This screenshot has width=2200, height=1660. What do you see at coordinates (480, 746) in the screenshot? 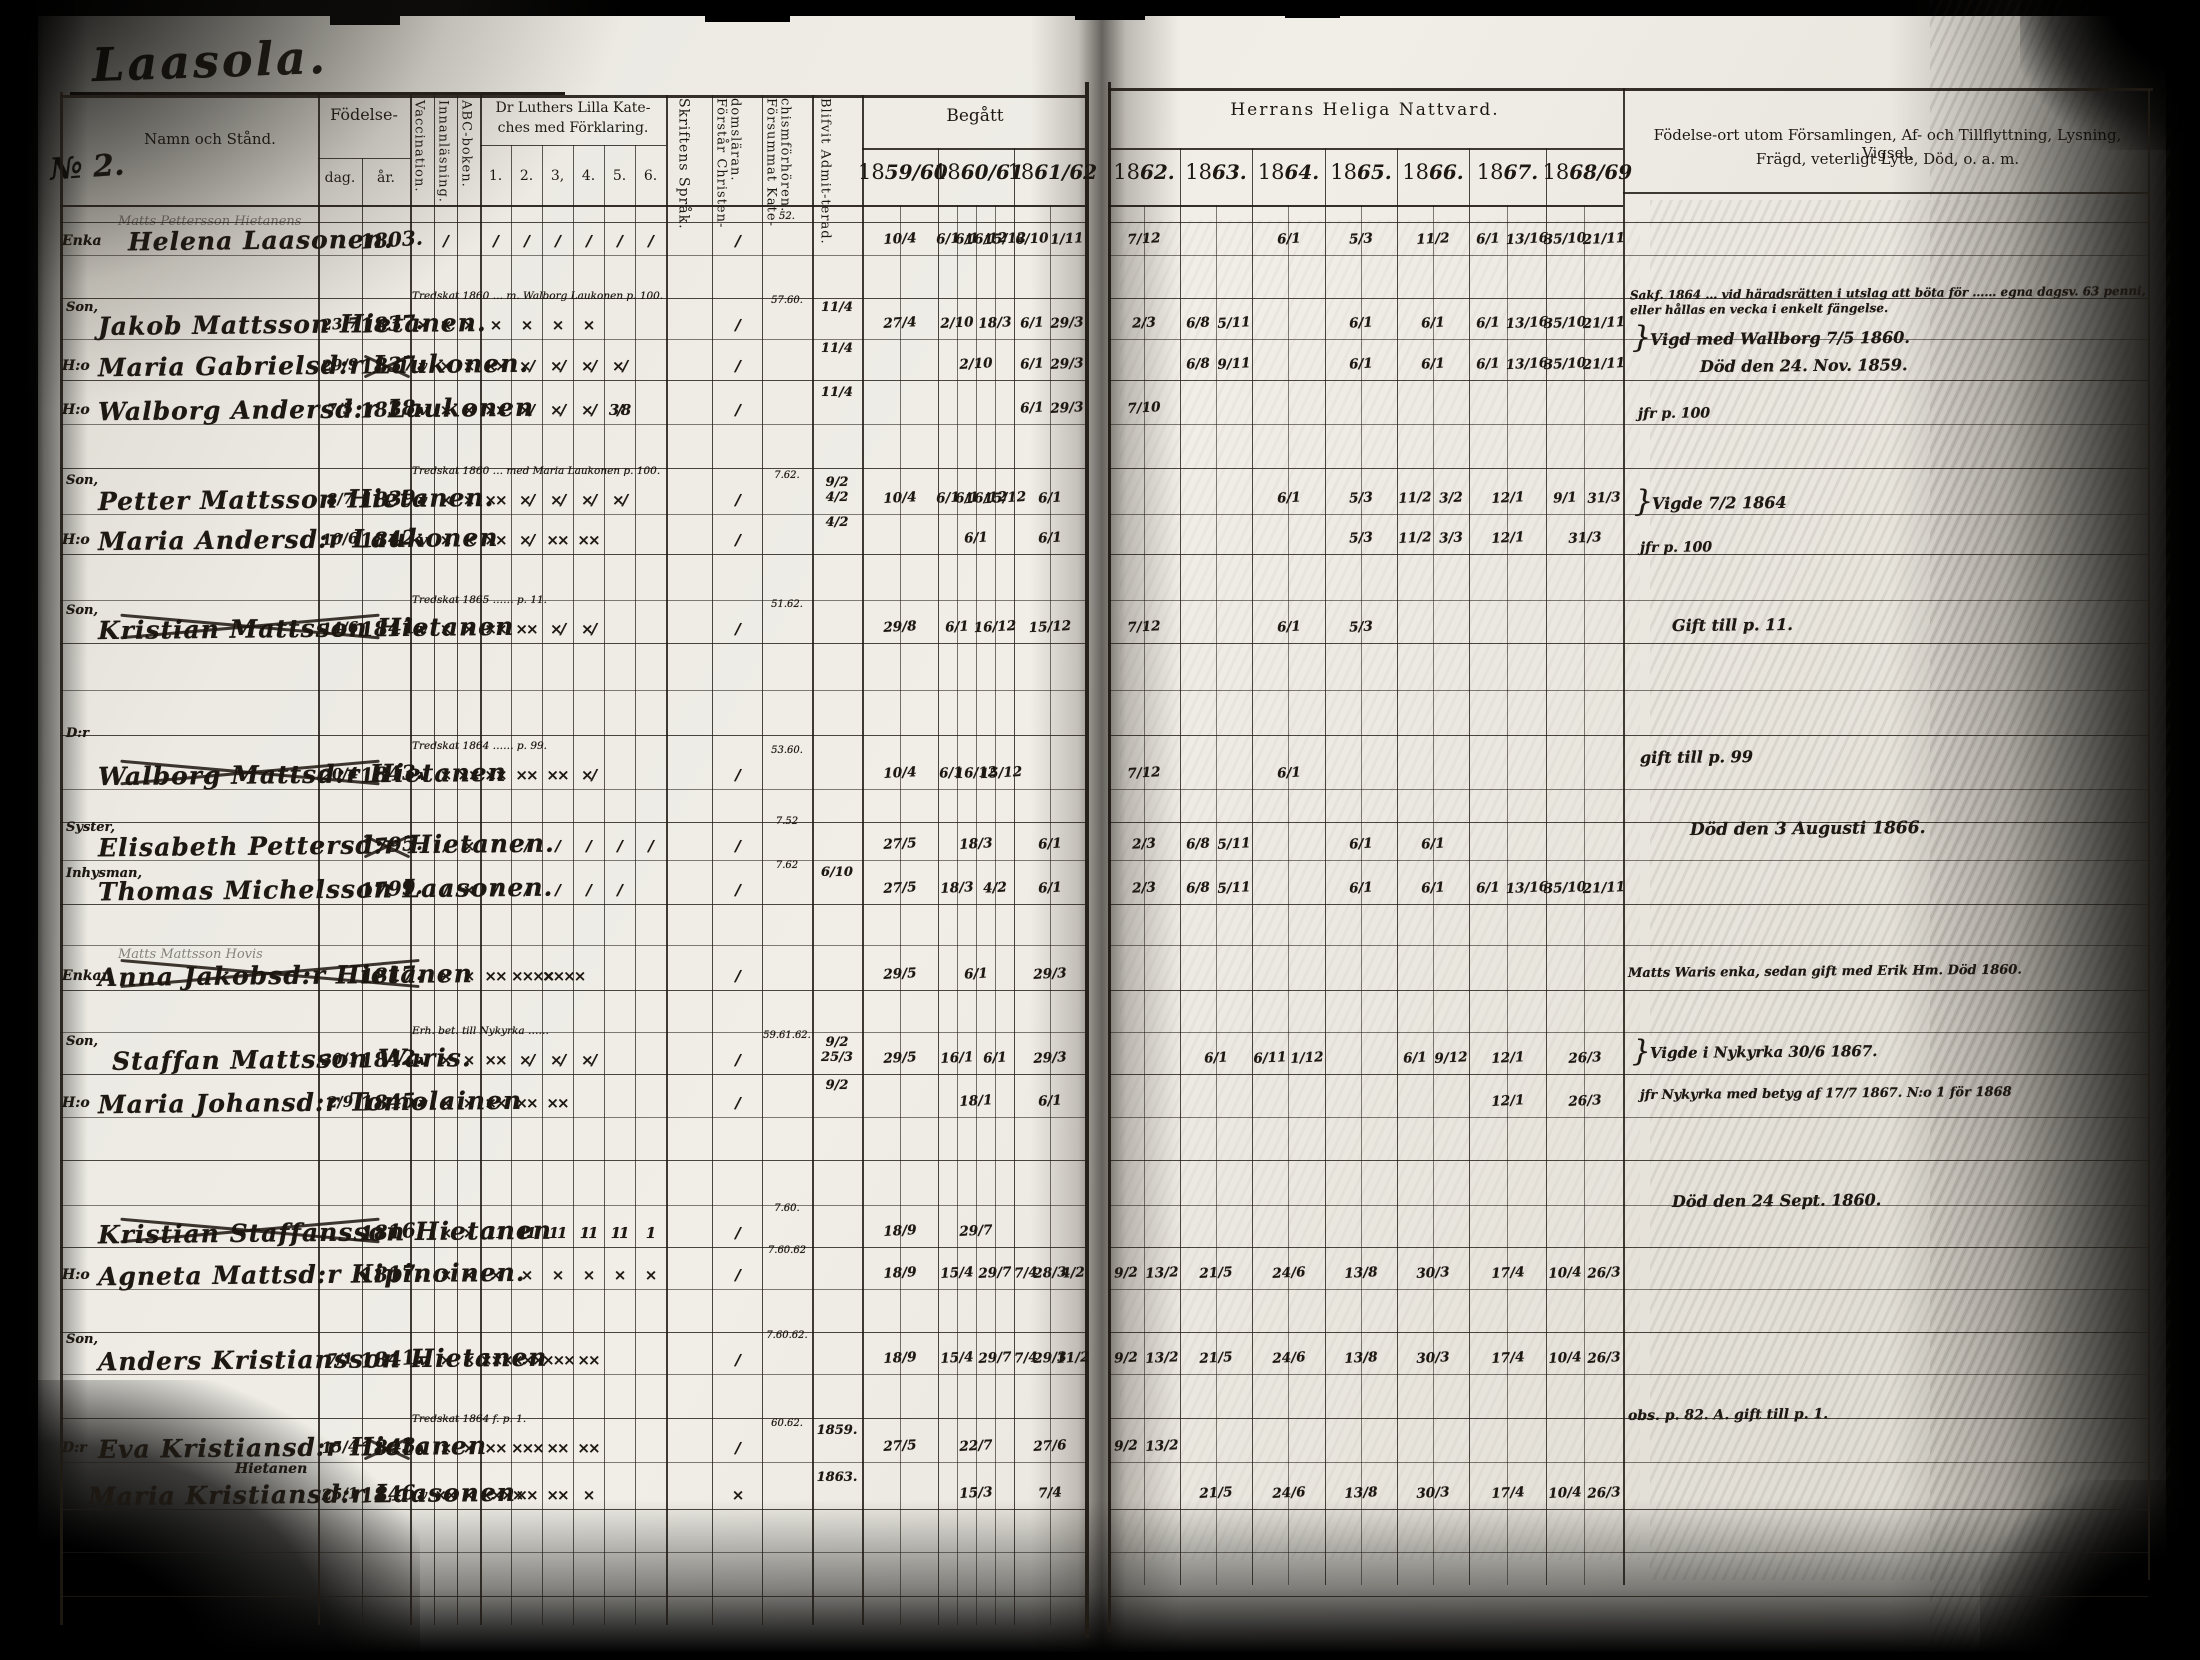
I see `examination-note: Tredskat 1864 …… p. 99.` at bounding box center [480, 746].